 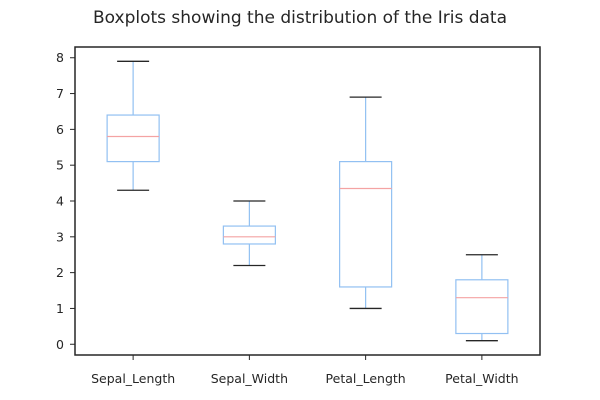 What do you see at coordinates (60, 344) in the screenshot?
I see `y-tick-label: 0` at bounding box center [60, 344].